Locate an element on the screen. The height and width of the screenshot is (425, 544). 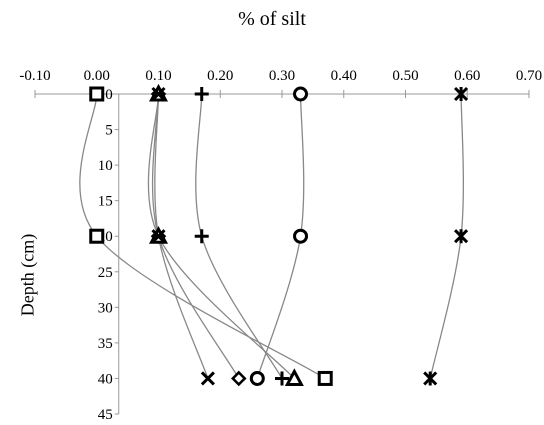
y-tick-label: 0 is located at coordinates (109, 95).